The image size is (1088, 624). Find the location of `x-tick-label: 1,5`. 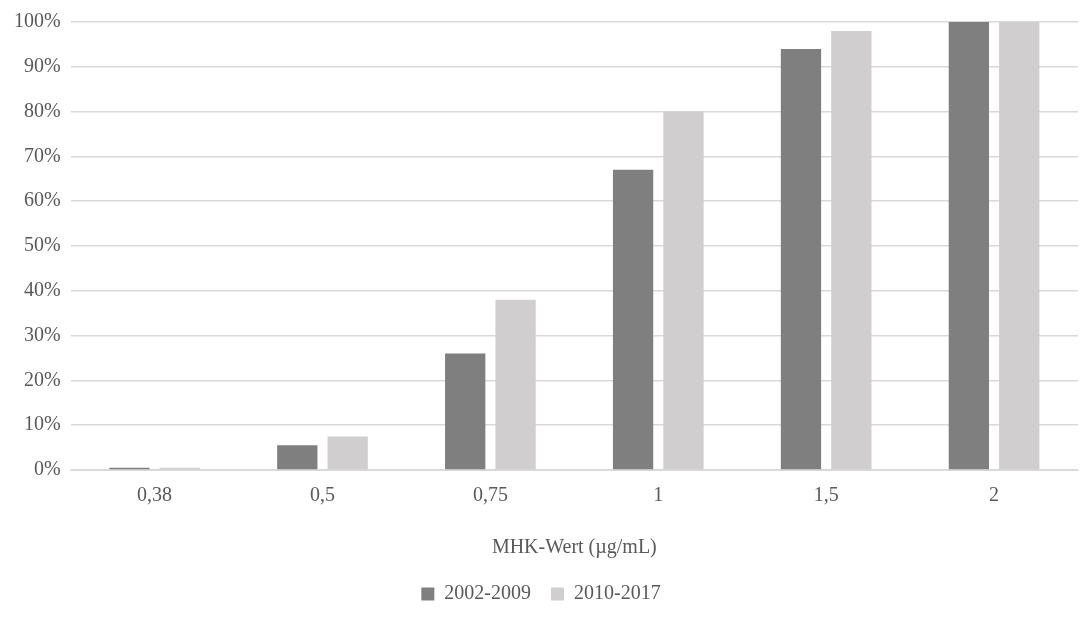

x-tick-label: 1,5 is located at coordinates (826, 494).